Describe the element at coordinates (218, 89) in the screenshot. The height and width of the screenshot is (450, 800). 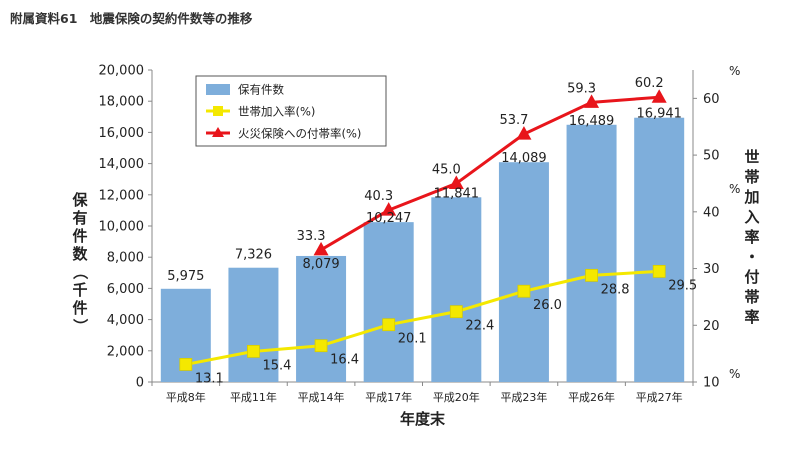
I see `legend-swatch-bar` at that location.